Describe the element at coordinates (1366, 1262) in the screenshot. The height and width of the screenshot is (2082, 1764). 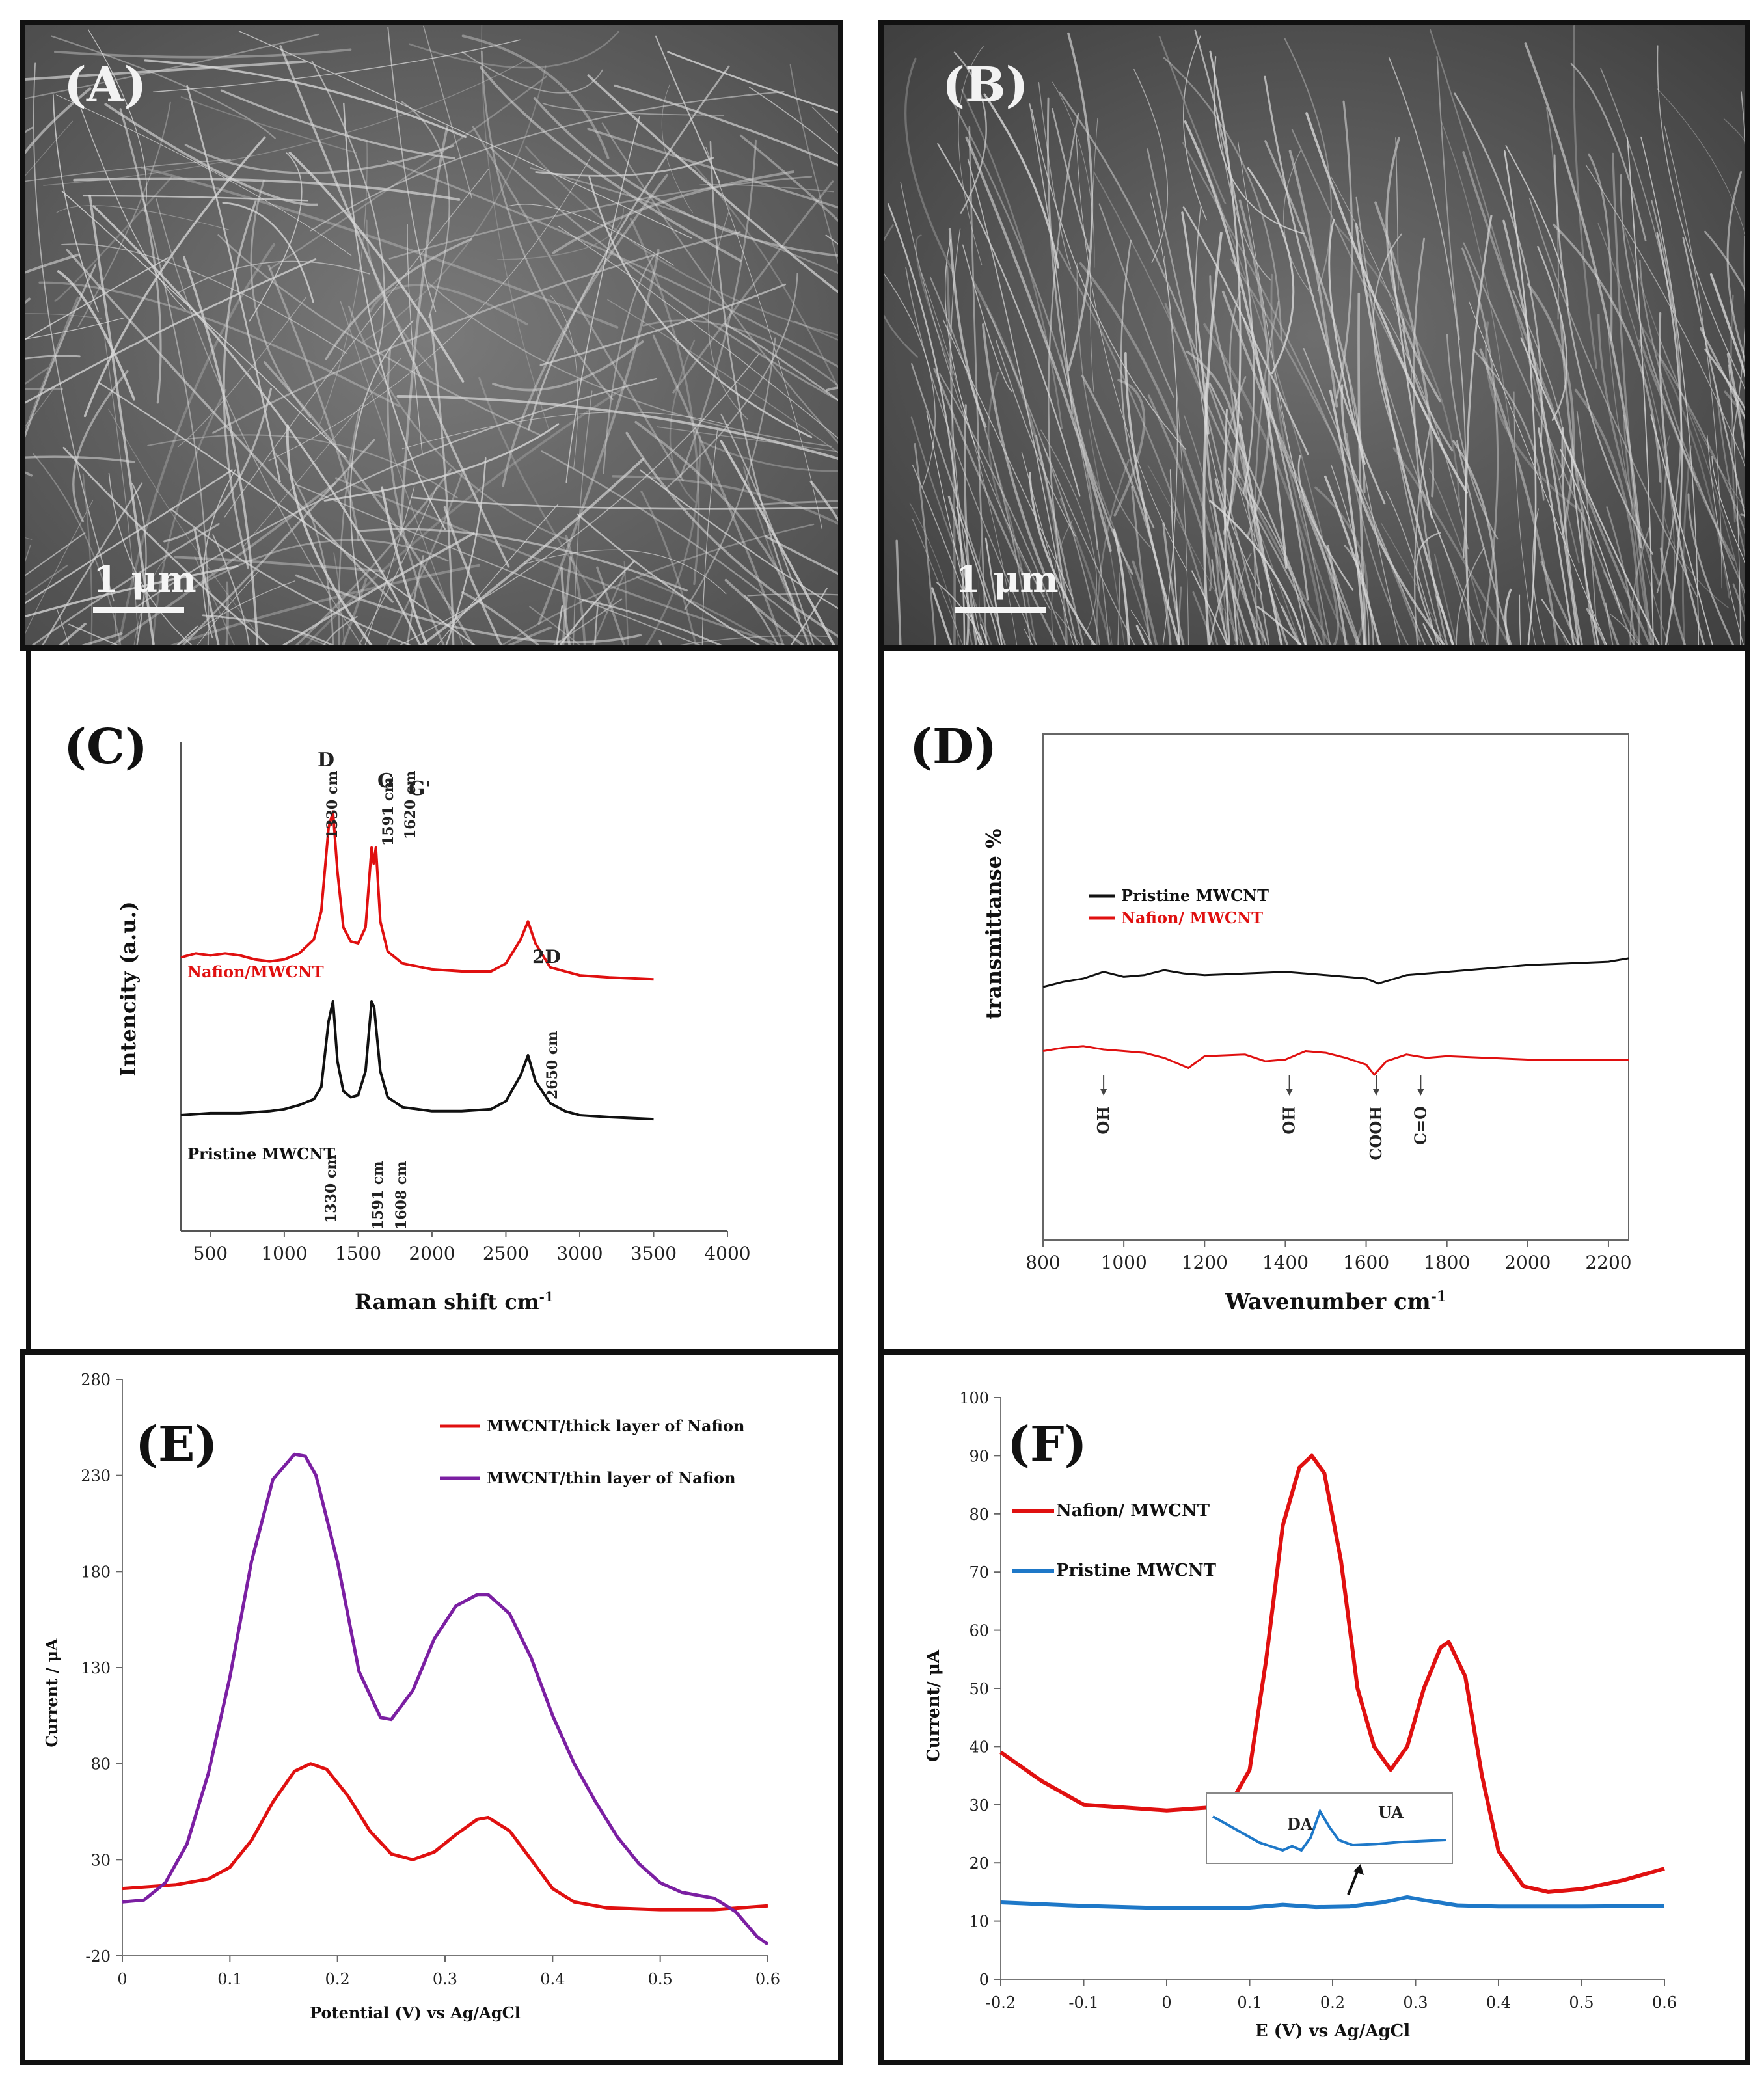
I see `ftir-x-tick-label: 1600` at that location.